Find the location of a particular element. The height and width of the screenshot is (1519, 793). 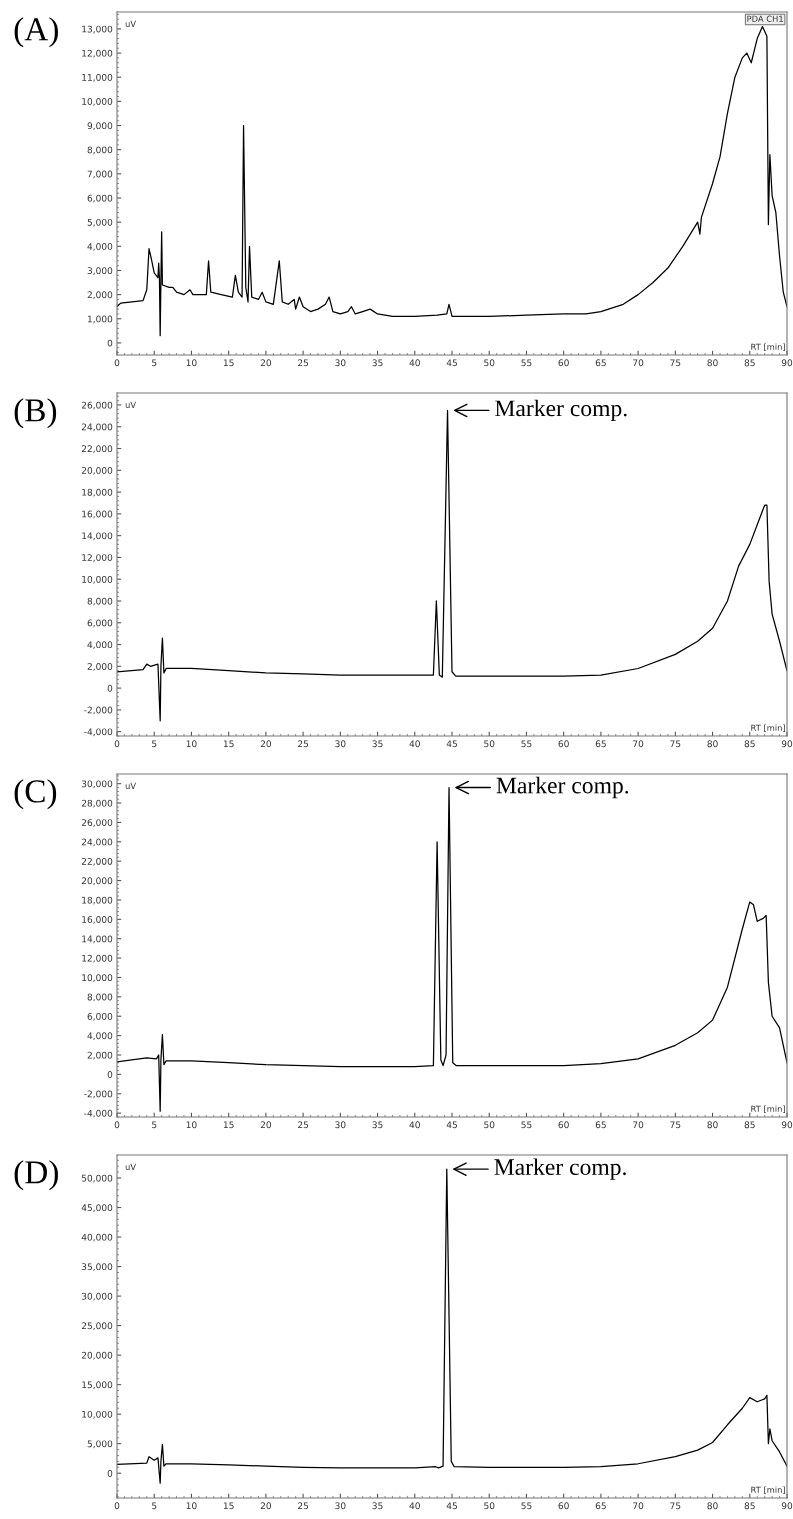

y-tick-label: 20,000 is located at coordinates (97, 1355).